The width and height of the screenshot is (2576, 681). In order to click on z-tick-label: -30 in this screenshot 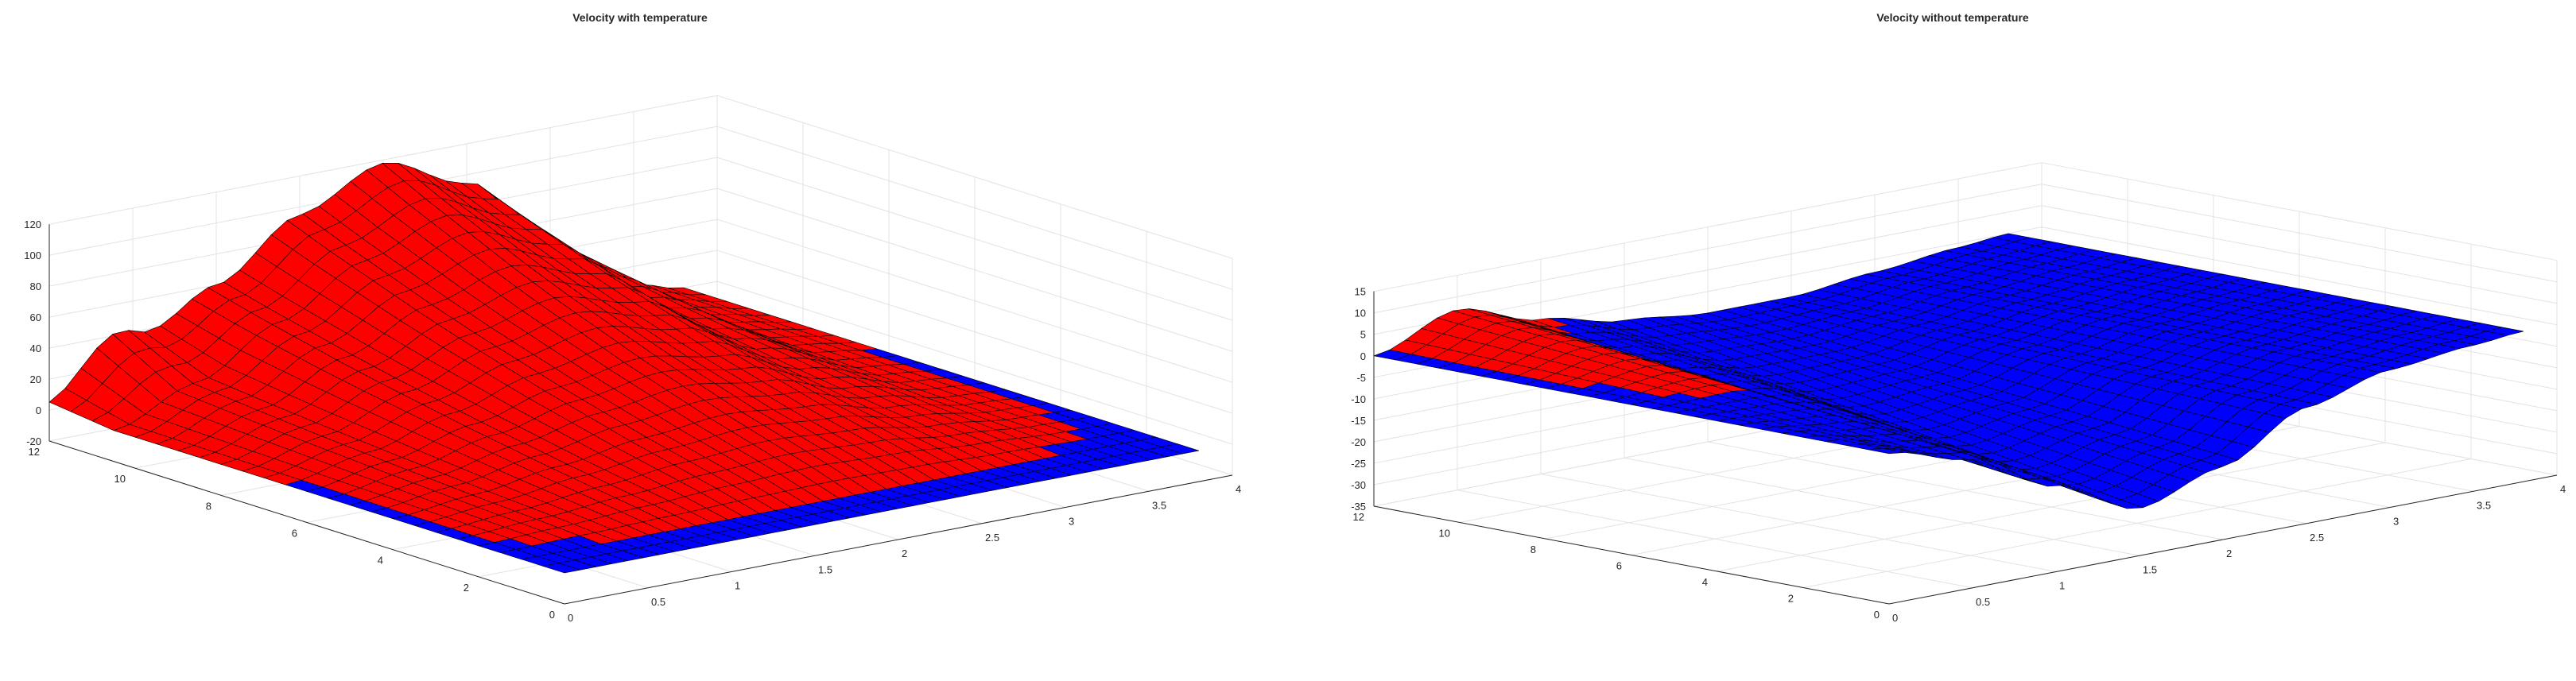, I will do `click(1359, 485)`.